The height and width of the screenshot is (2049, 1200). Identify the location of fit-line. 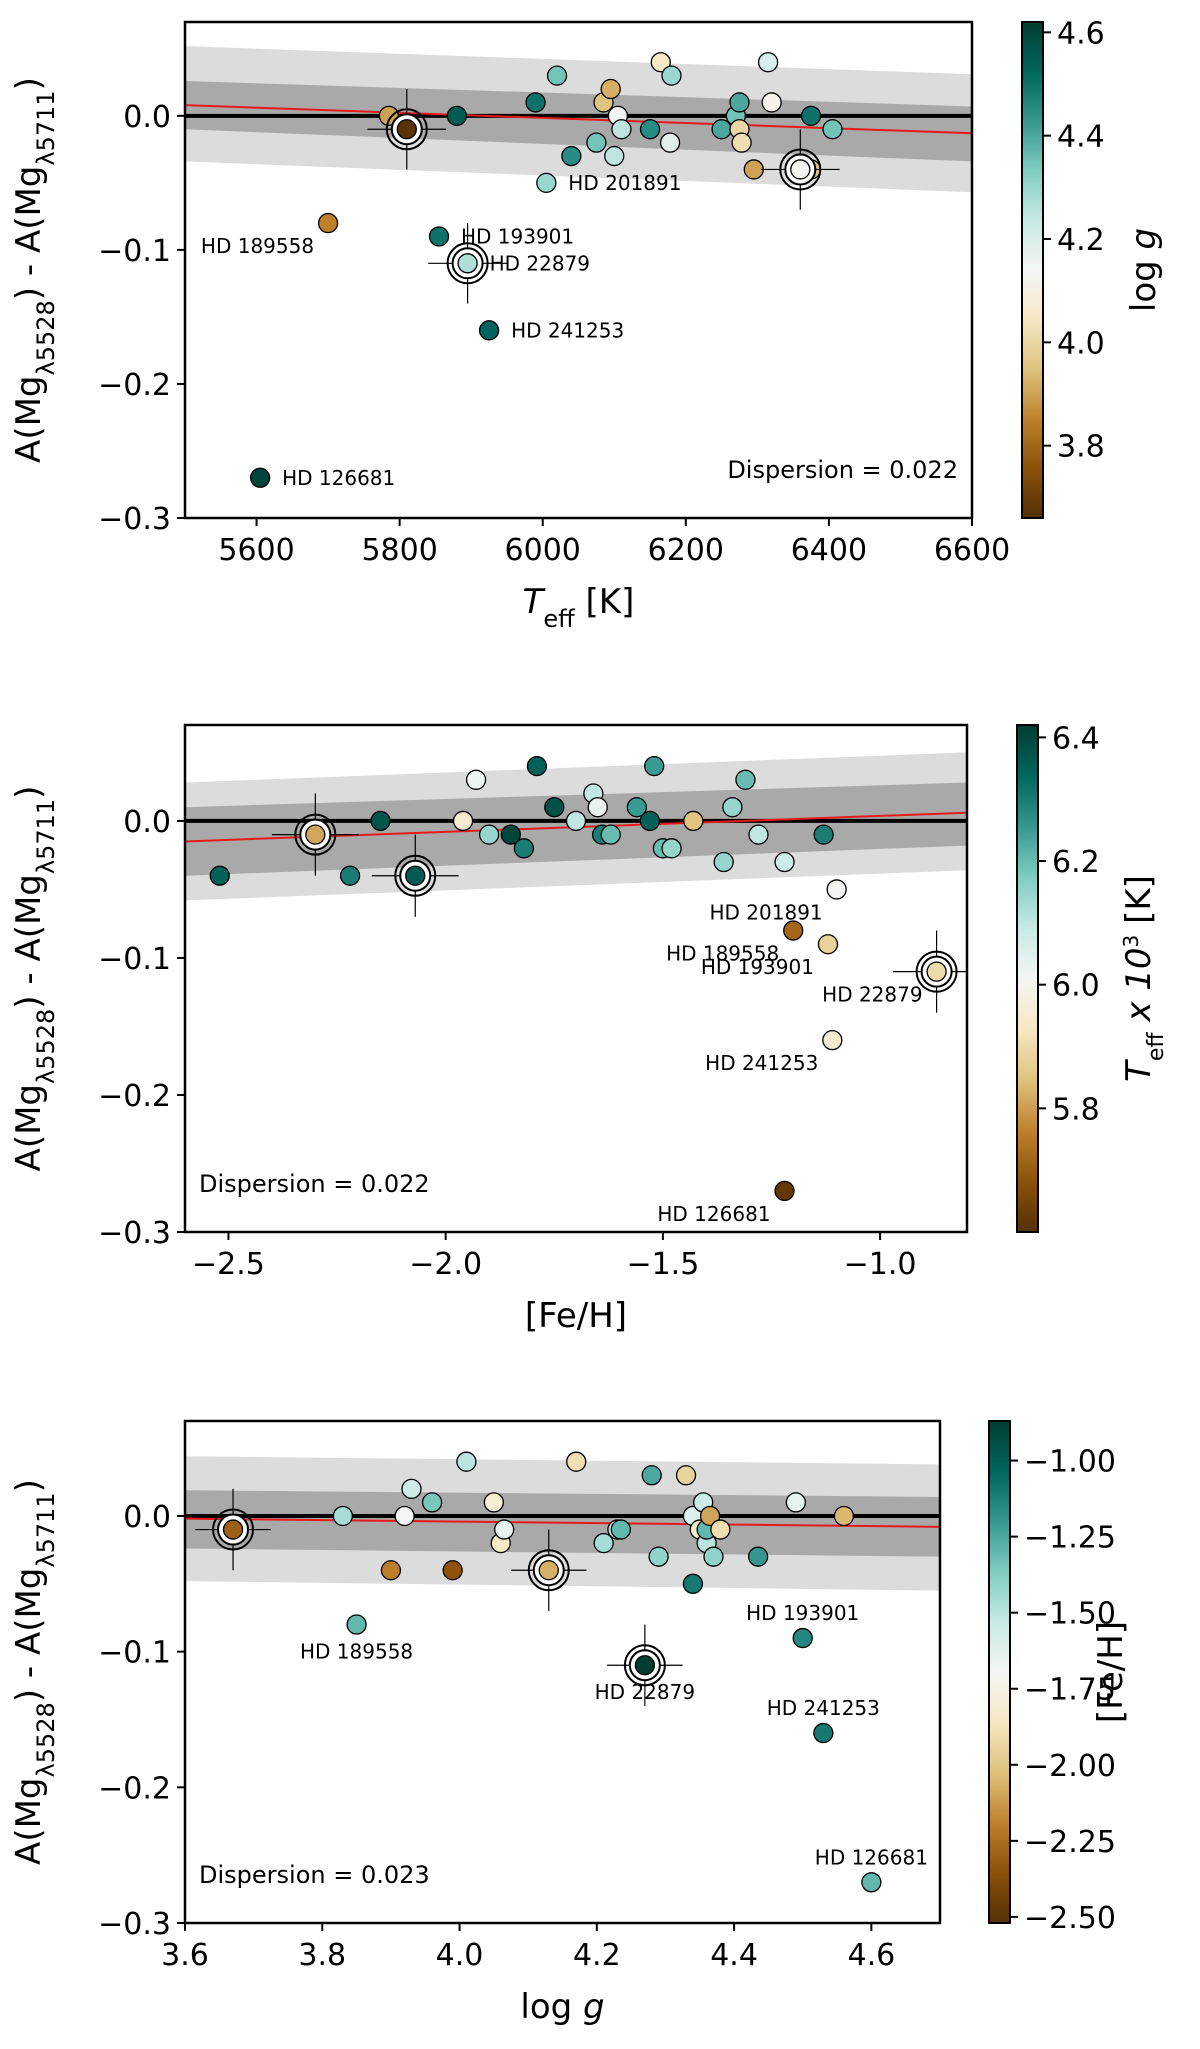
(562, 1522).